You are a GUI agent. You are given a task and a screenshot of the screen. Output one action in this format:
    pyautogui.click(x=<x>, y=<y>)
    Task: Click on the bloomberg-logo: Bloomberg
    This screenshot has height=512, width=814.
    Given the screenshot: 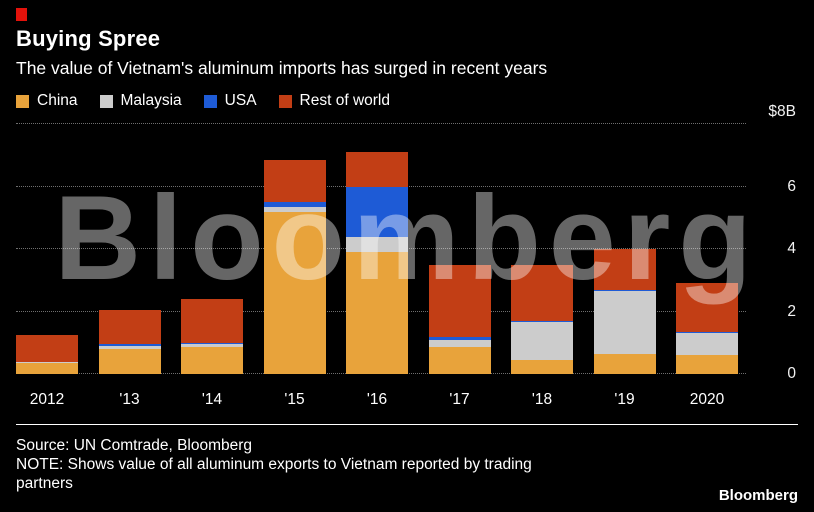 What is the action you would take?
    pyautogui.click(x=758, y=495)
    